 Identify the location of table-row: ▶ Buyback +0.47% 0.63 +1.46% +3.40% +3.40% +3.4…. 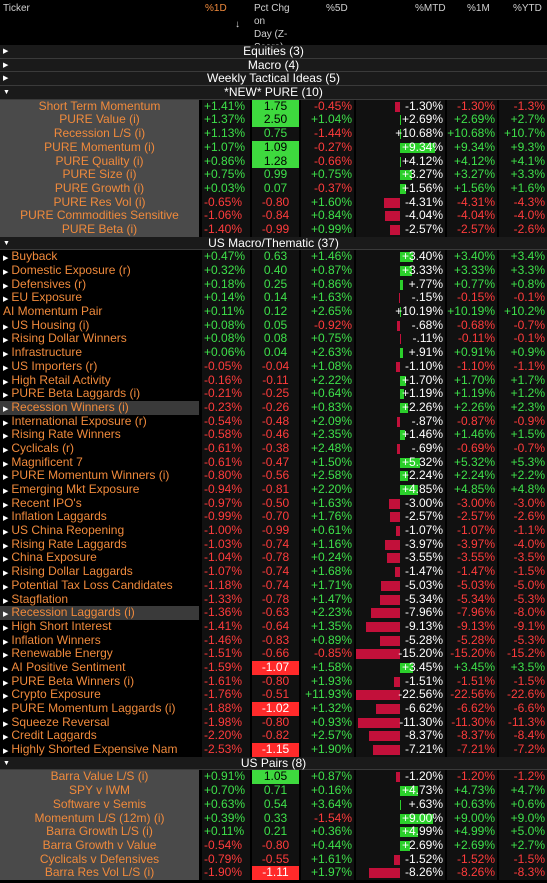
(273, 257).